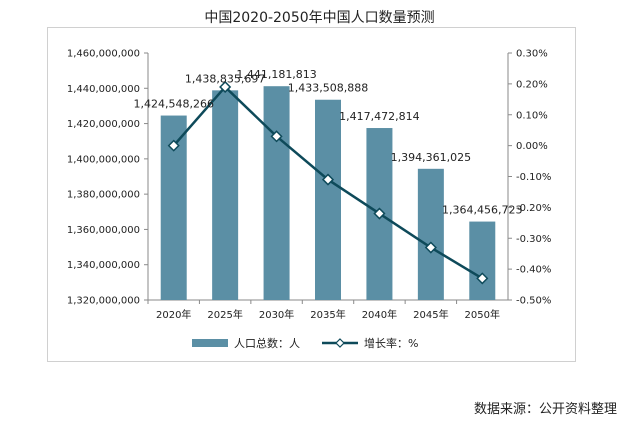 The height and width of the screenshot is (424, 639). Describe the element at coordinates (533, 239) in the screenshot. I see `right-axis-tick-label: -0.30%` at that location.